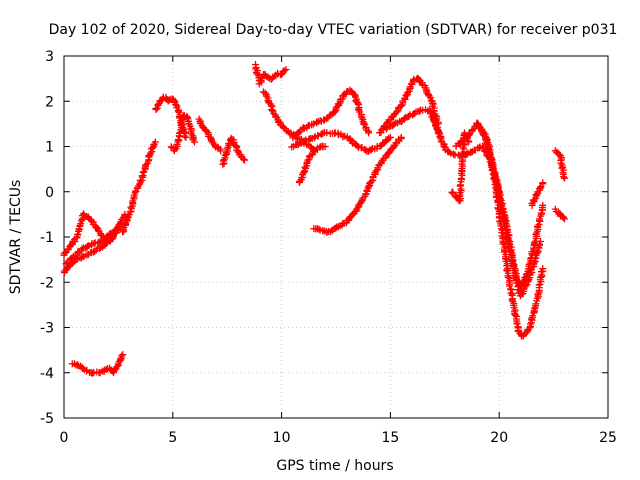 The height and width of the screenshot is (480, 640). I want to click on x-tick-label: 5, so click(172, 438).